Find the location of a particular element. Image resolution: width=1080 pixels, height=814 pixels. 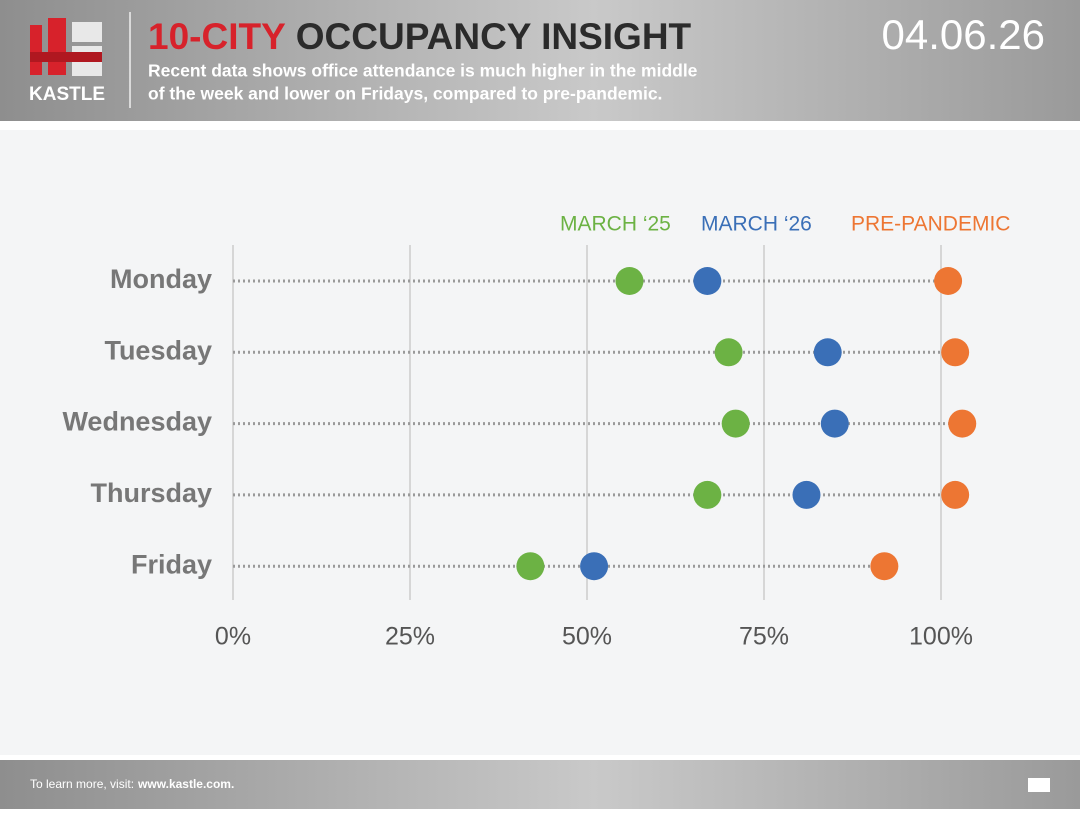

x-tick-label: 50% is located at coordinates (587, 637).